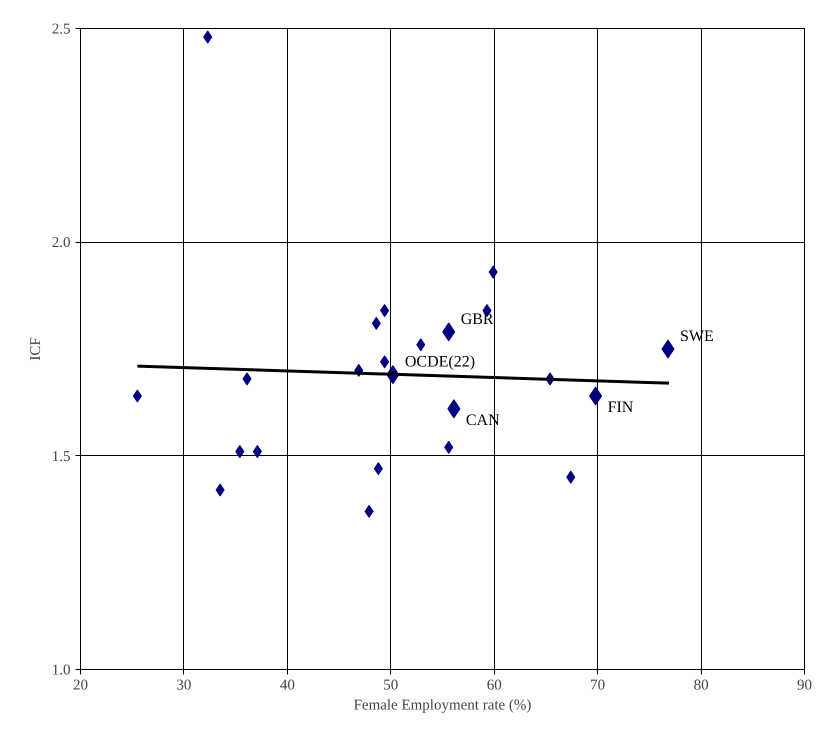 The width and height of the screenshot is (824, 739). Describe the element at coordinates (184, 686) in the screenshot. I see `x-tick-label: 30` at that location.